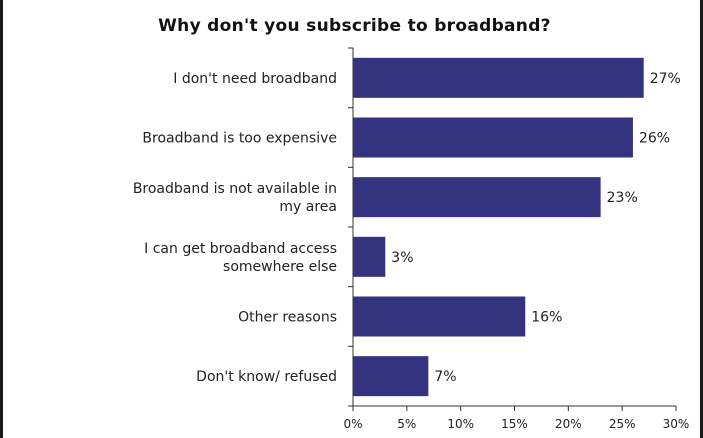  Describe the element at coordinates (266, 377) in the screenshot. I see `category-label: Don't know/ refused` at that location.